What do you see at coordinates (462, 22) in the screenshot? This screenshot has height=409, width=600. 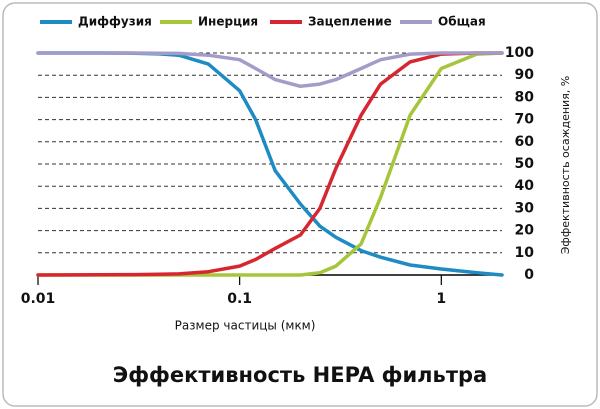 I see `legend-label: Общая` at bounding box center [462, 22].